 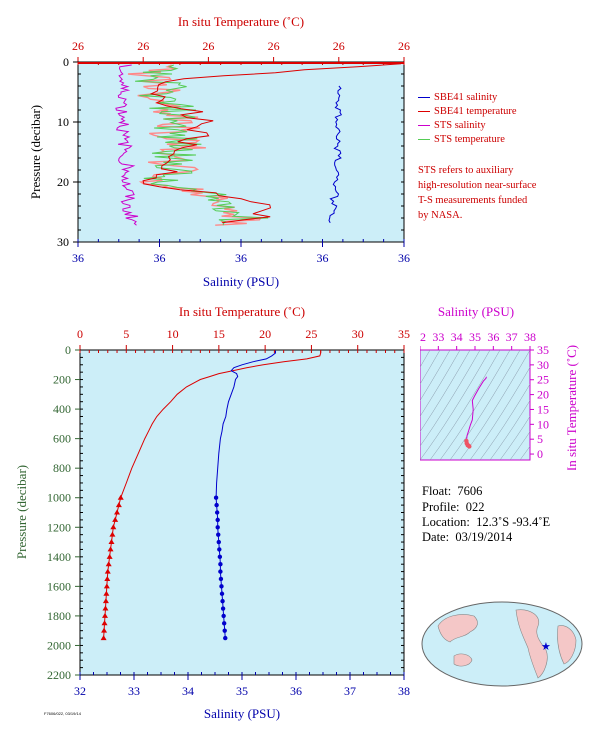 I want to click on ts-top-axis-title: Salinity (PSU), so click(x=476, y=311).